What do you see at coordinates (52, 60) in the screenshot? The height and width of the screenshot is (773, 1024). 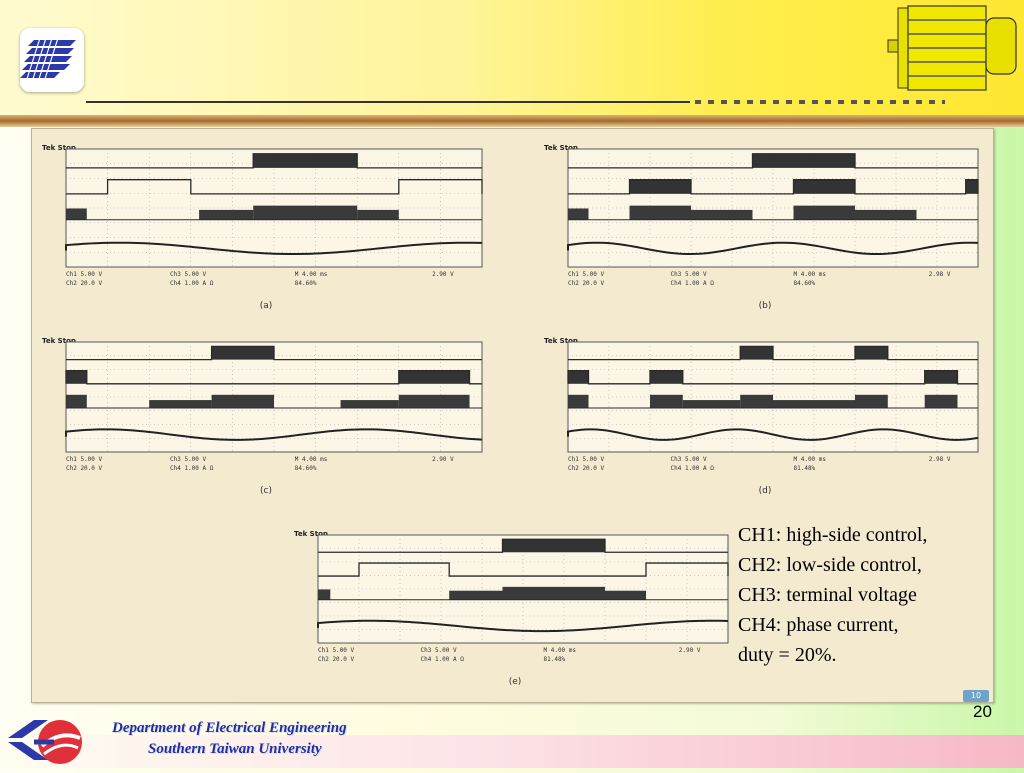 I see `university-logo` at bounding box center [52, 60].